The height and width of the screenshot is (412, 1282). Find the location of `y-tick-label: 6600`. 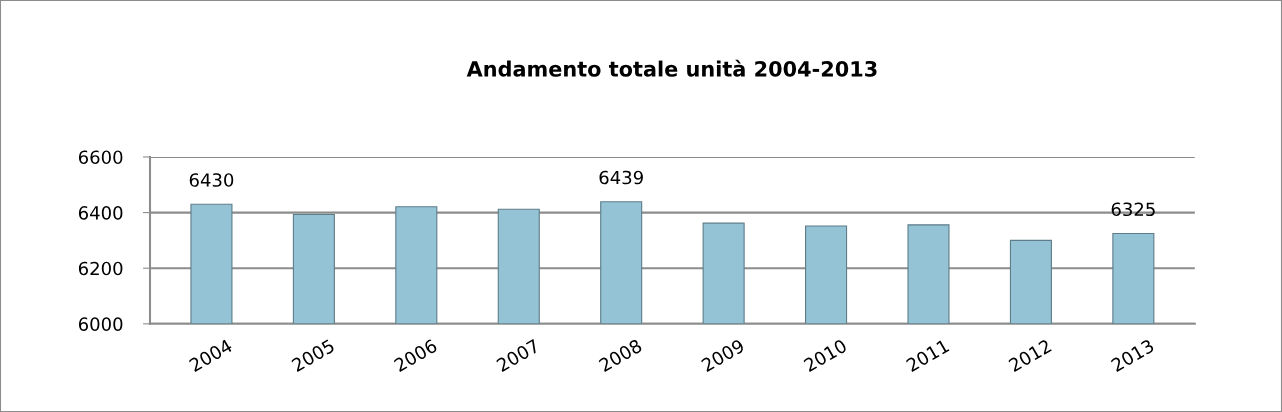

y-tick-label: 6600 is located at coordinates (100, 157).